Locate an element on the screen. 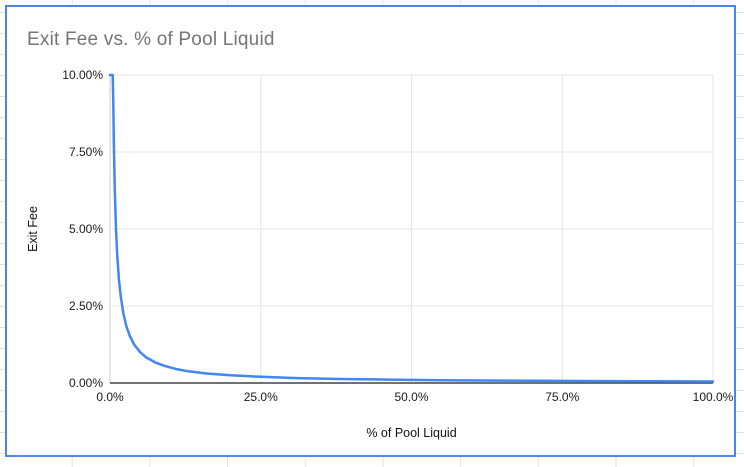 The width and height of the screenshot is (744, 467). y-axis-title: Exit Fee is located at coordinates (33, 229).